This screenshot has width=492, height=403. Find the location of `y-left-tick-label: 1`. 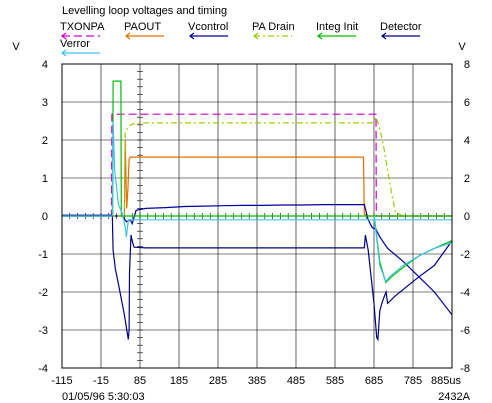

y-left-tick-label: 1 is located at coordinates (45, 179).